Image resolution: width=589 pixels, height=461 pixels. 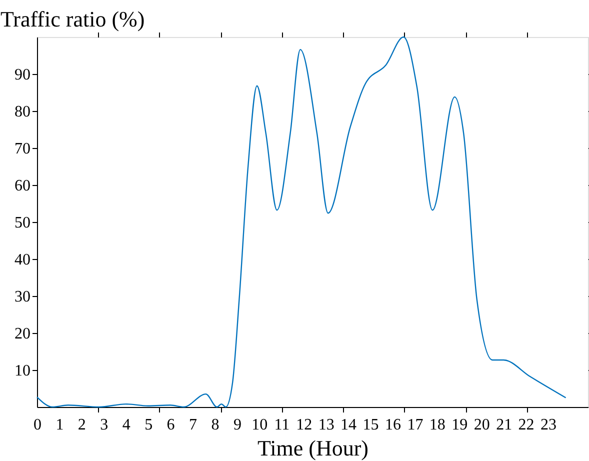 I want to click on x-tick-label: 12, so click(x=304, y=425).